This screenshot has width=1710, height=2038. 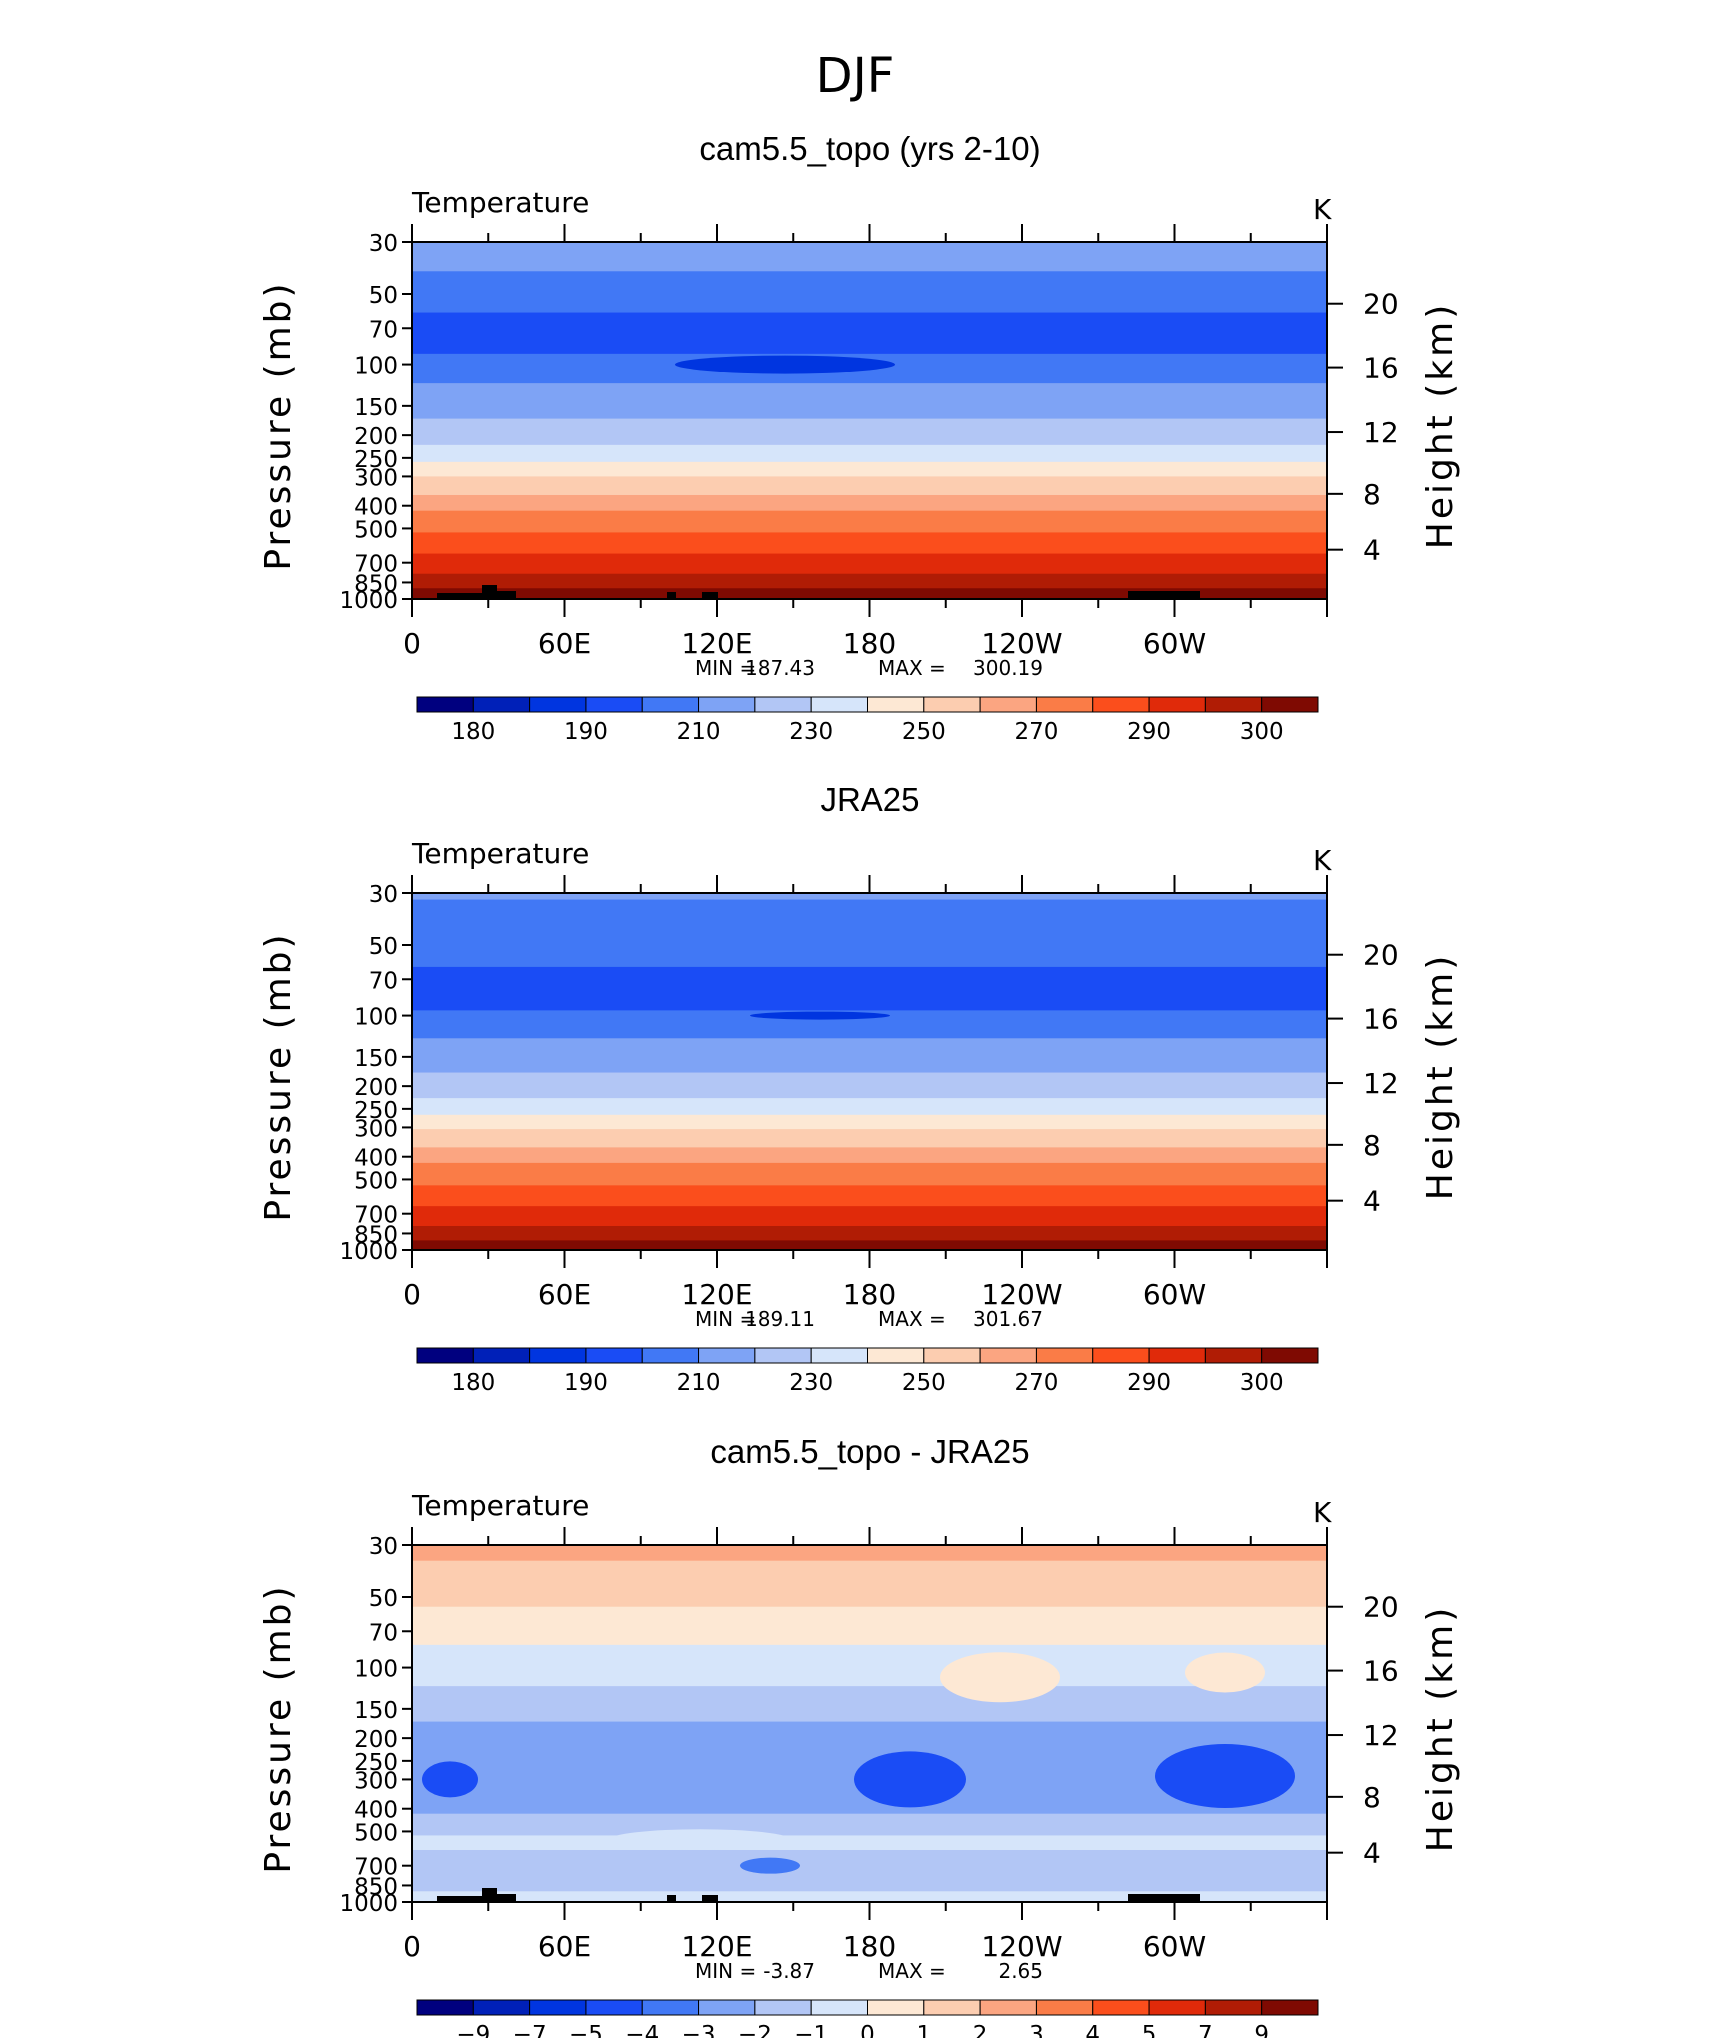 I want to click on colorbar-label: 230, so click(x=811, y=1383).